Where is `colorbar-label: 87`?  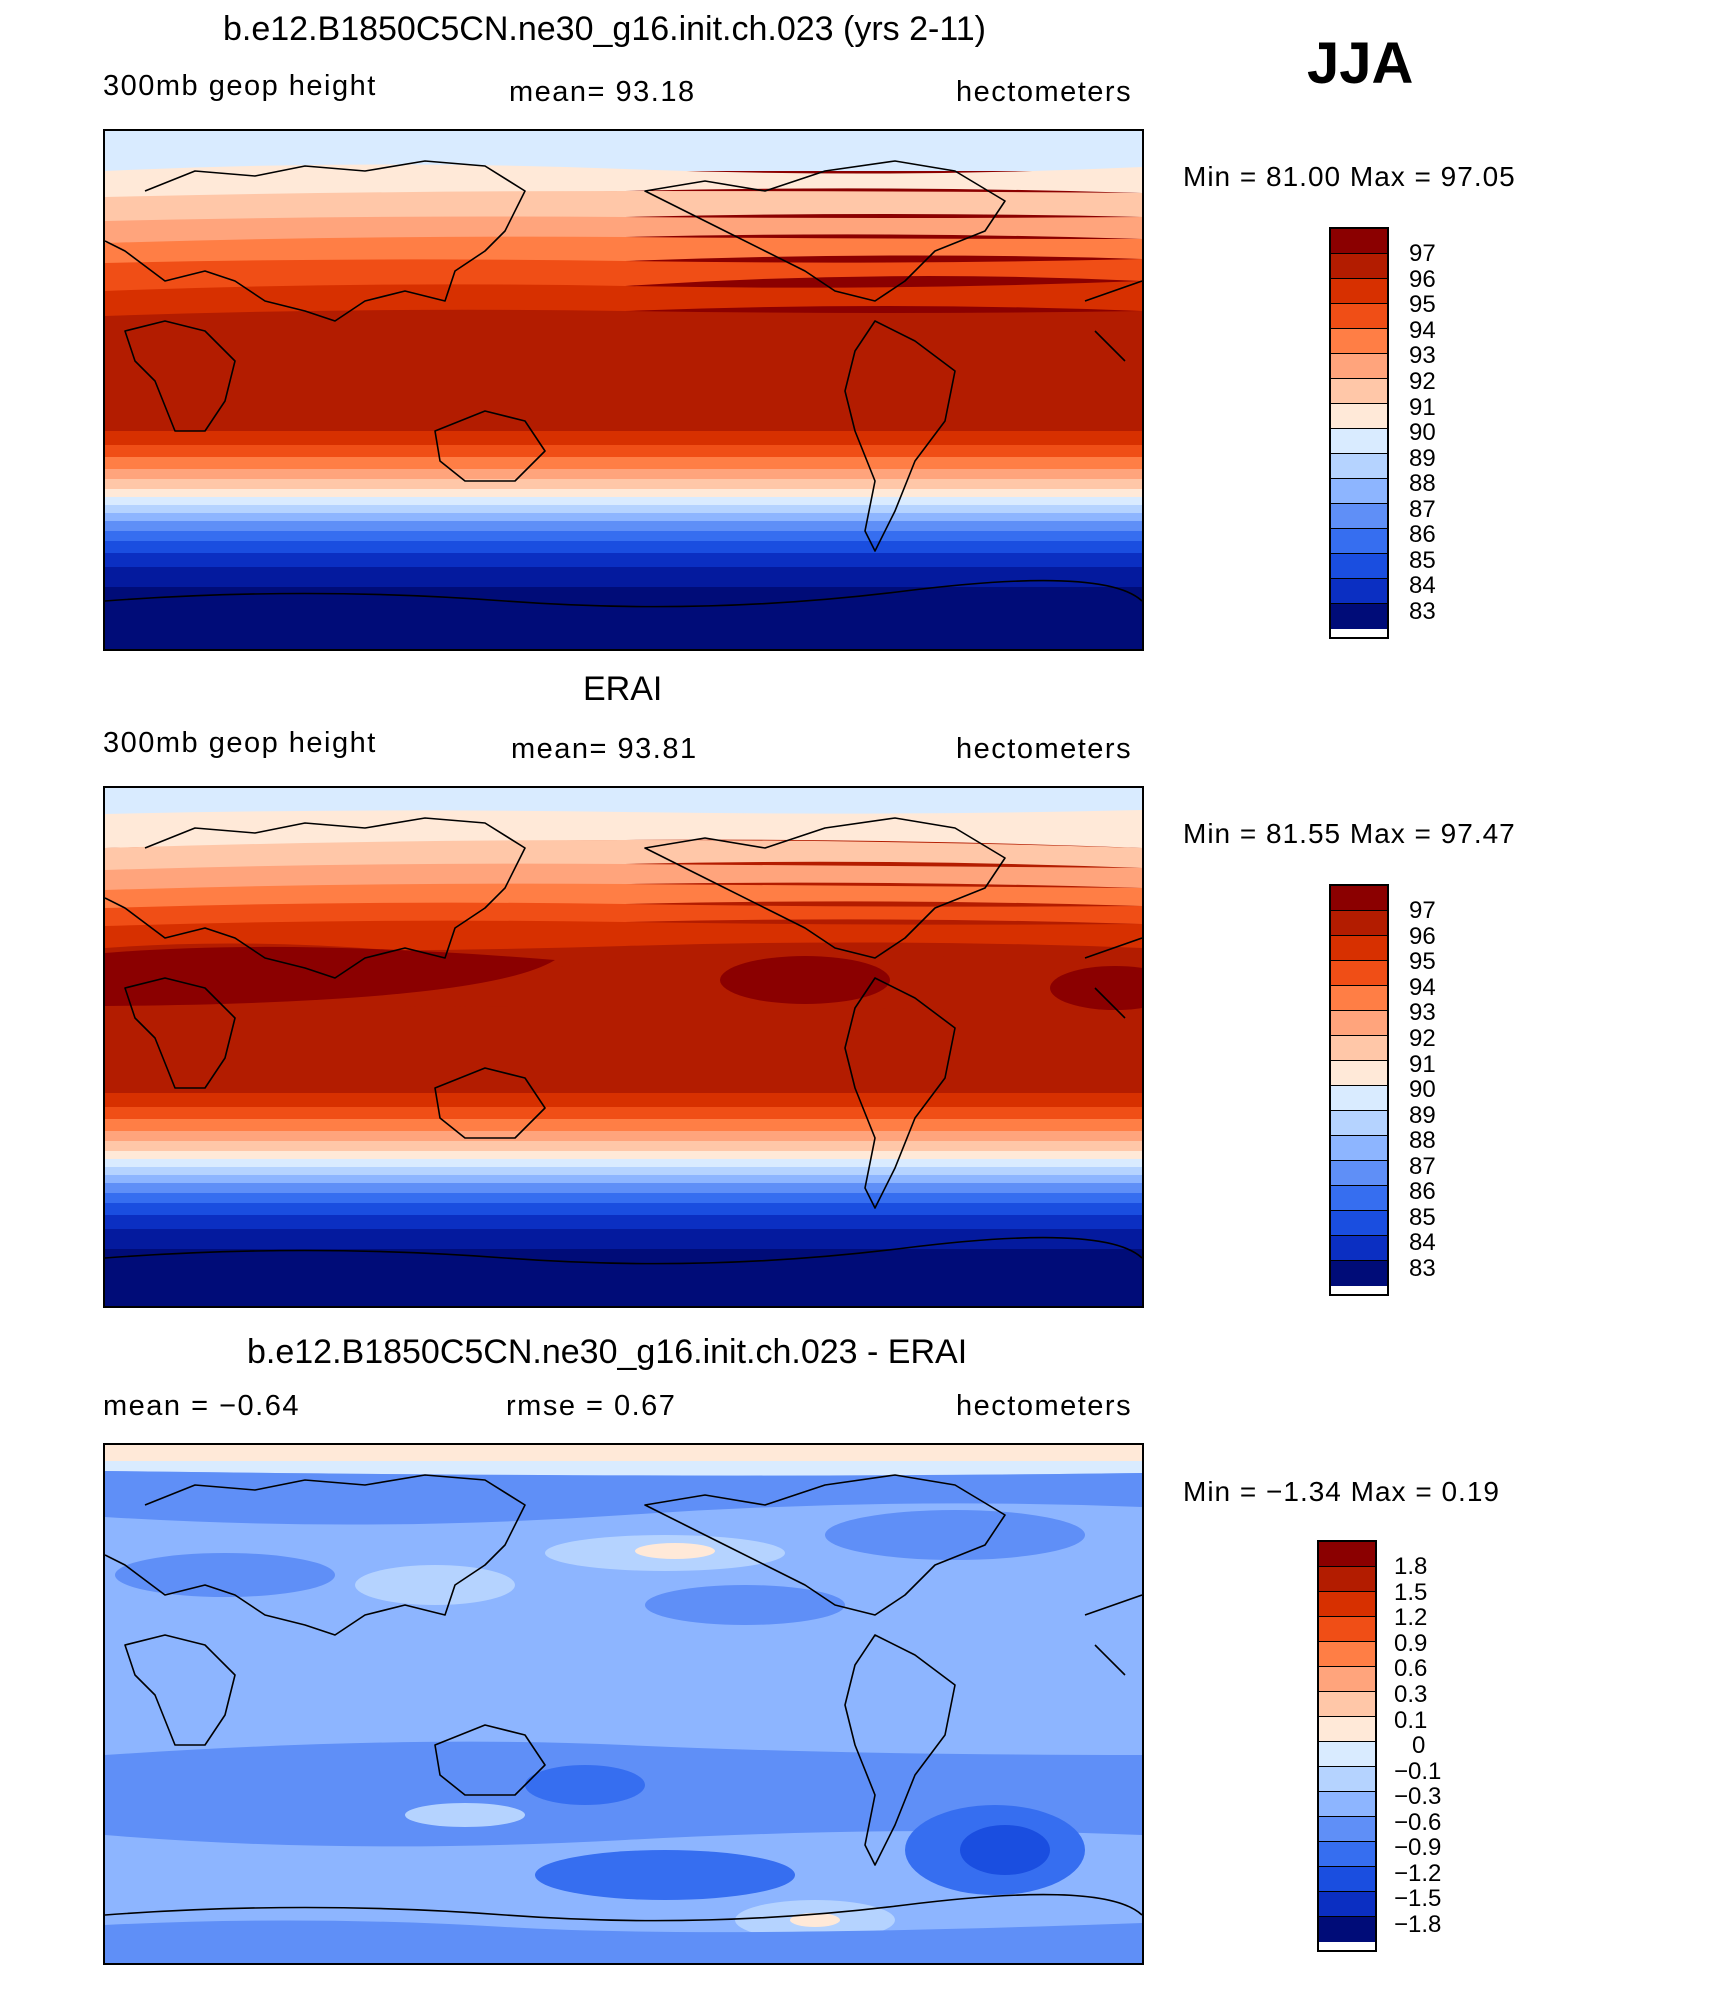
colorbar-label: 87 is located at coordinates (1422, 1166).